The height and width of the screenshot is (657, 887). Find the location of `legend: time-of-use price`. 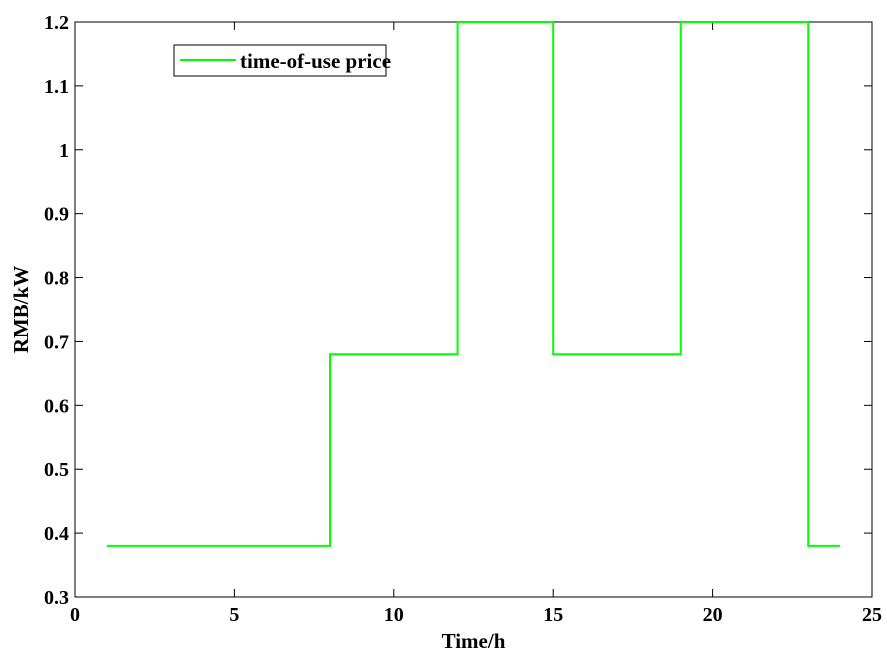

legend: time-of-use price is located at coordinates (282, 60).